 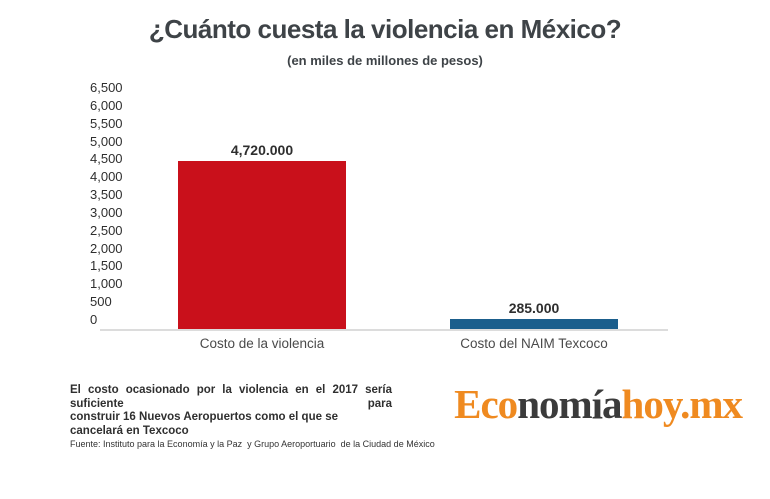 I want to click on y-axis-tick-label: 4,000, so click(x=106, y=177).